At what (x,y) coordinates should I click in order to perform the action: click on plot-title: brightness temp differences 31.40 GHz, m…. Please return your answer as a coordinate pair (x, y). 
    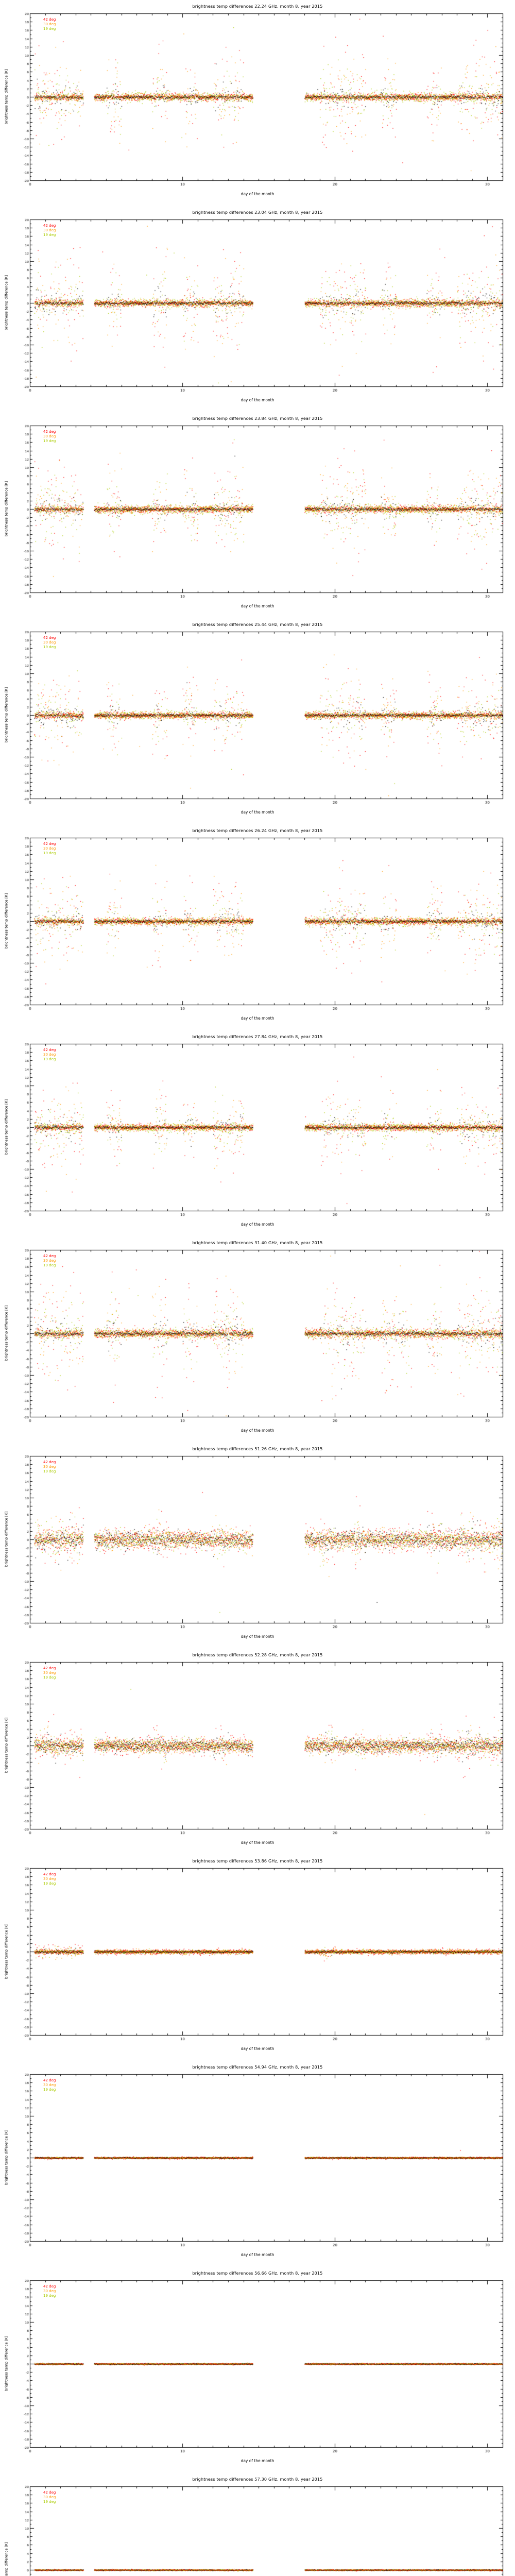
    Looking at the image, I should click on (257, 1243).